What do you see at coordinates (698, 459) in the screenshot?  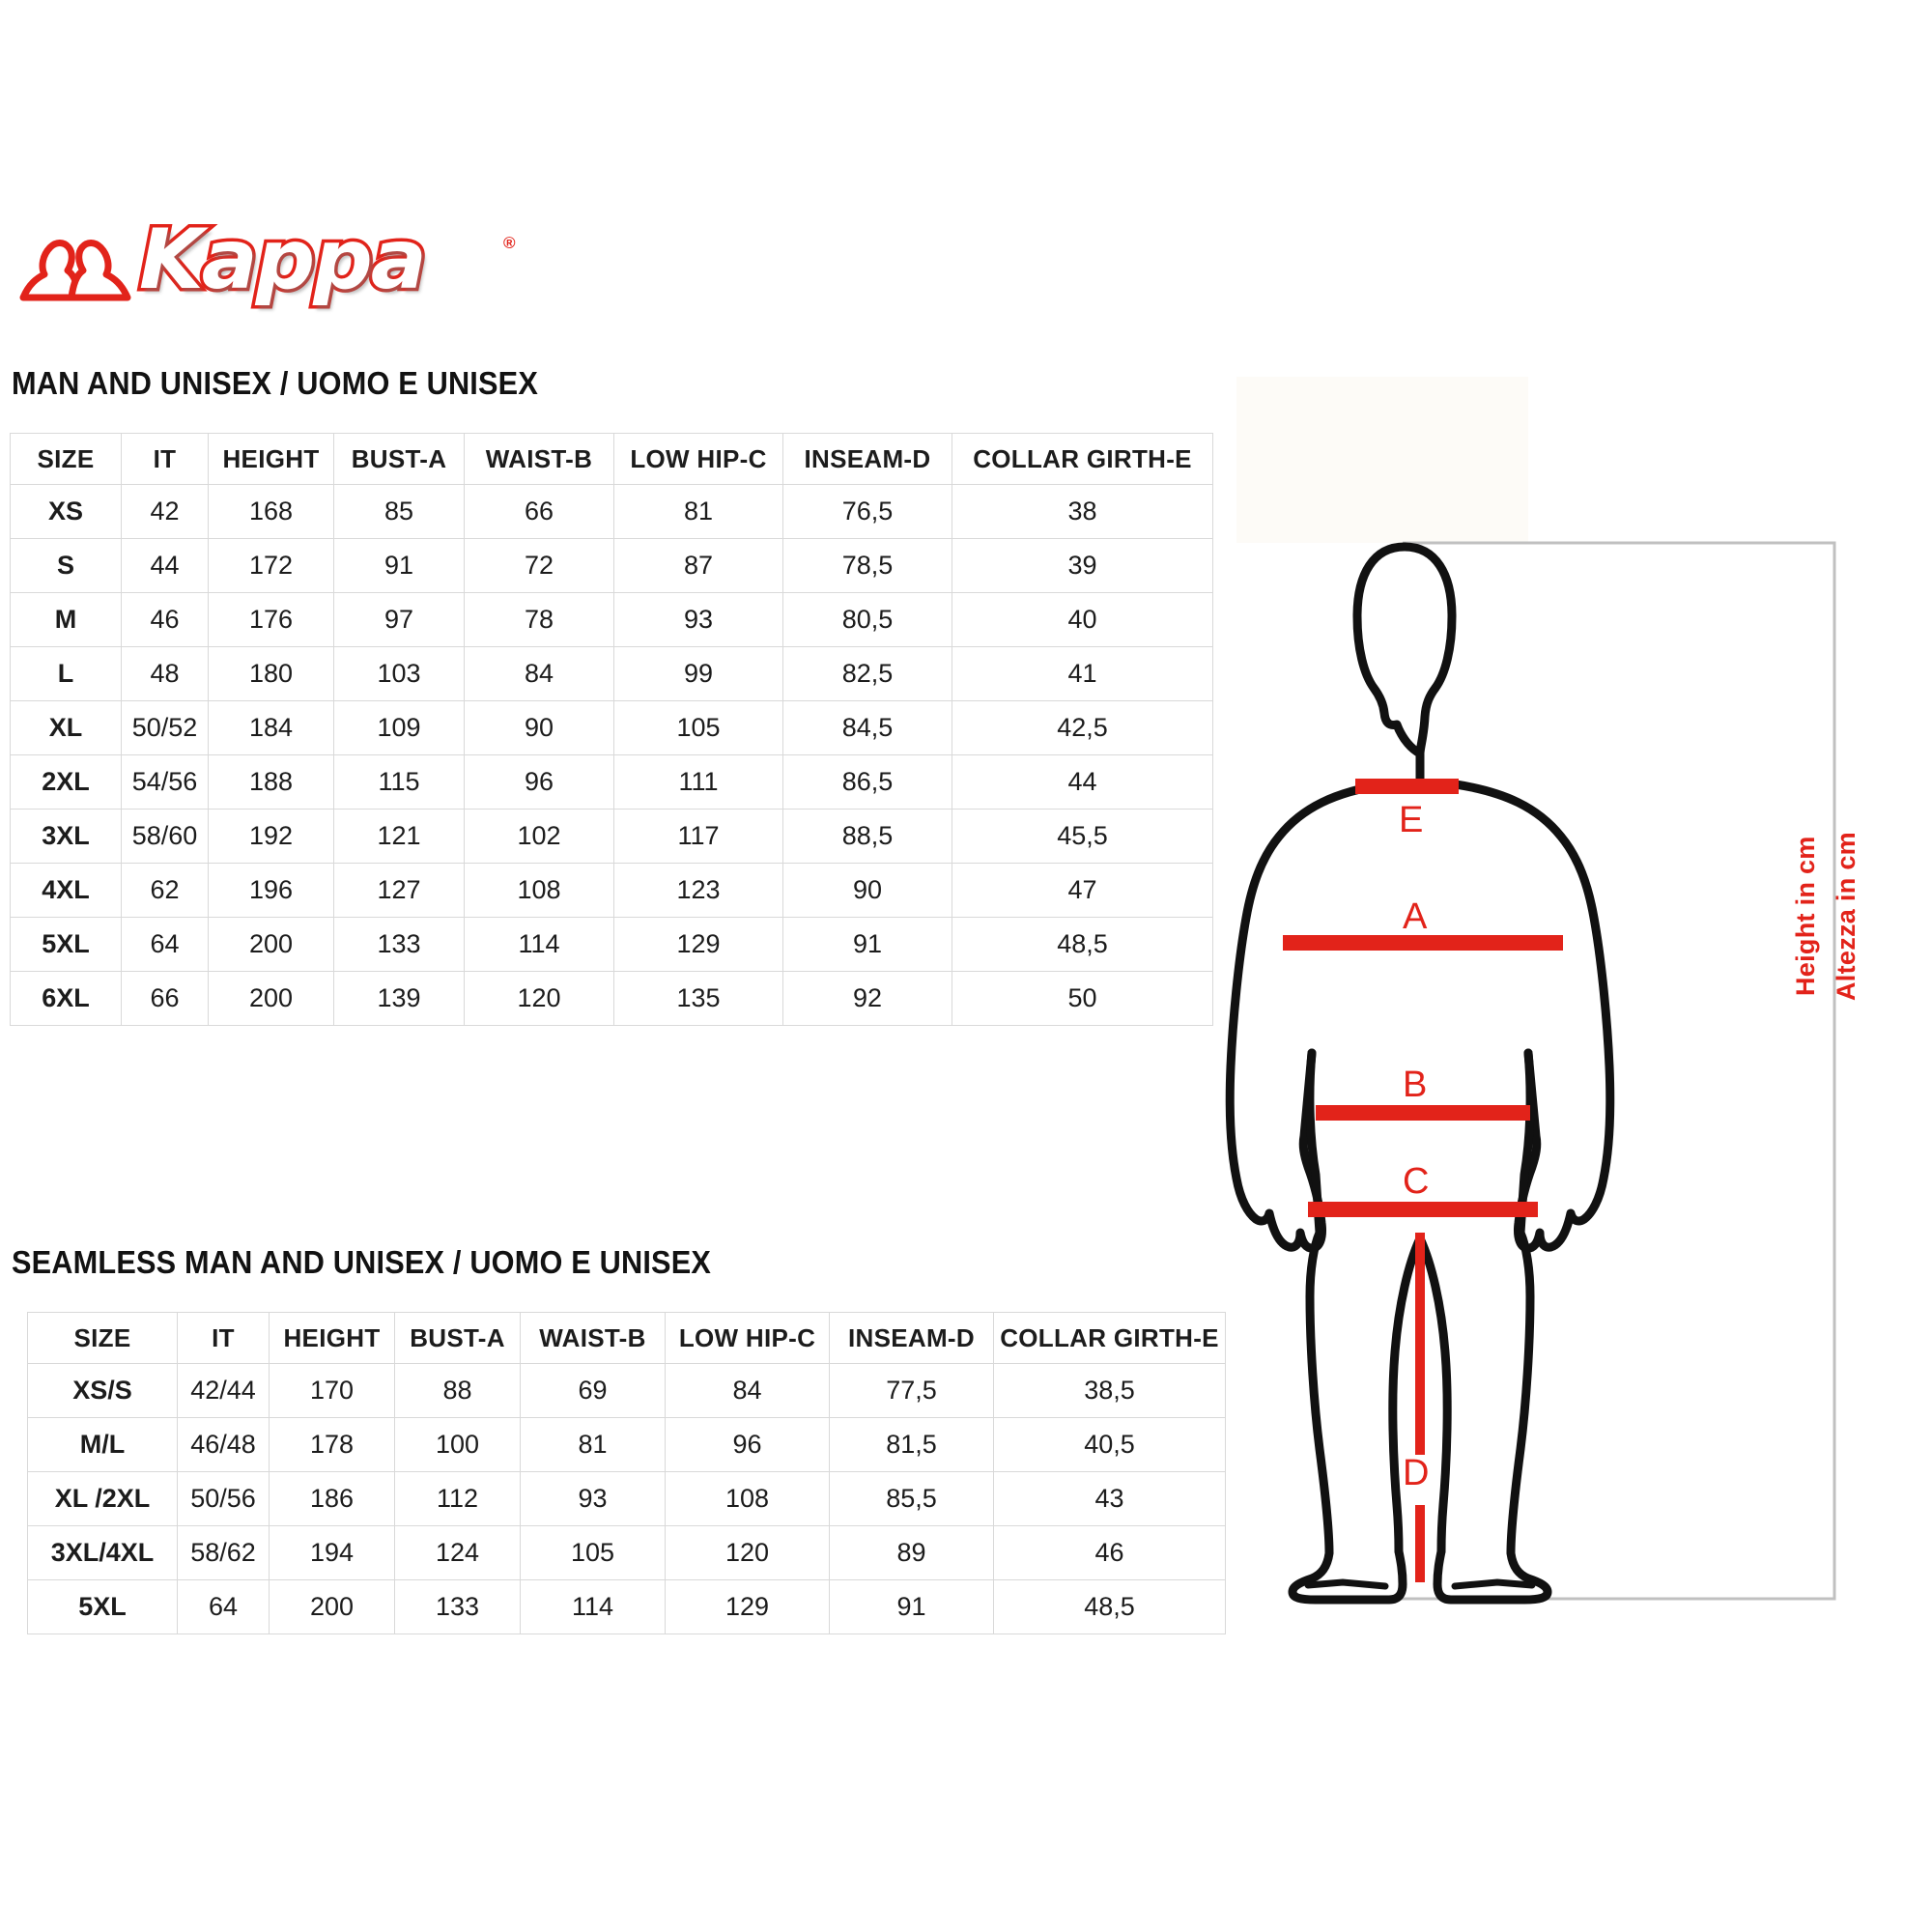 I see `column-header-low-hip: LOW HIP-C` at bounding box center [698, 459].